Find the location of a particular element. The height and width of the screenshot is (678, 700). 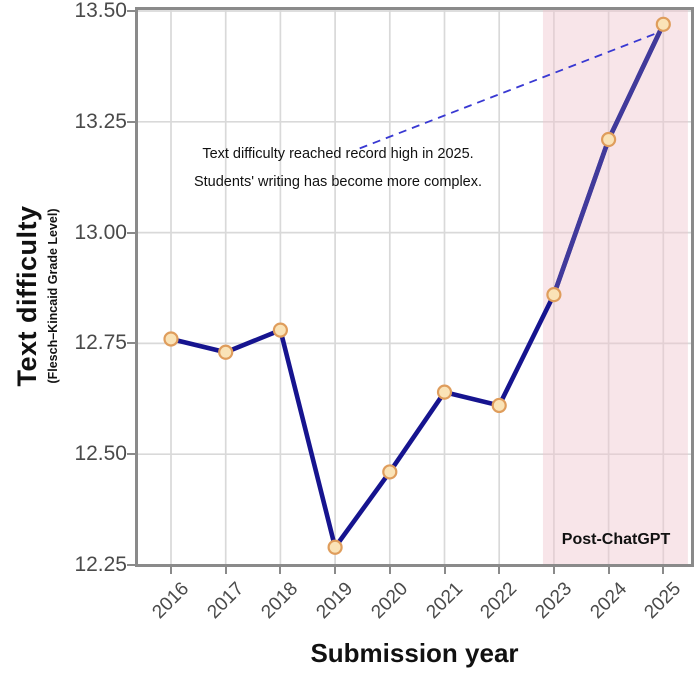

y-axis-title-main: Text difficulty is located at coordinates (27, 296).